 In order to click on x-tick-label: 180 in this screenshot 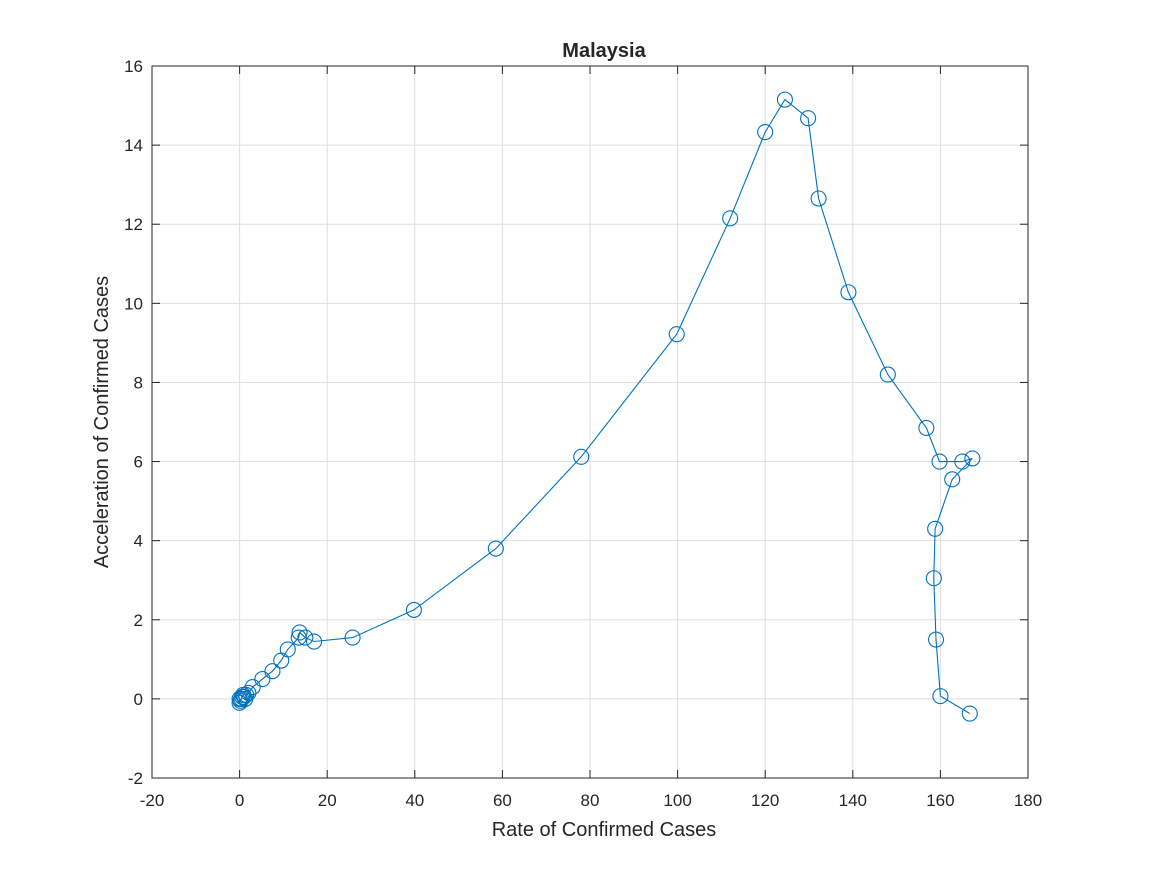, I will do `click(1028, 800)`.